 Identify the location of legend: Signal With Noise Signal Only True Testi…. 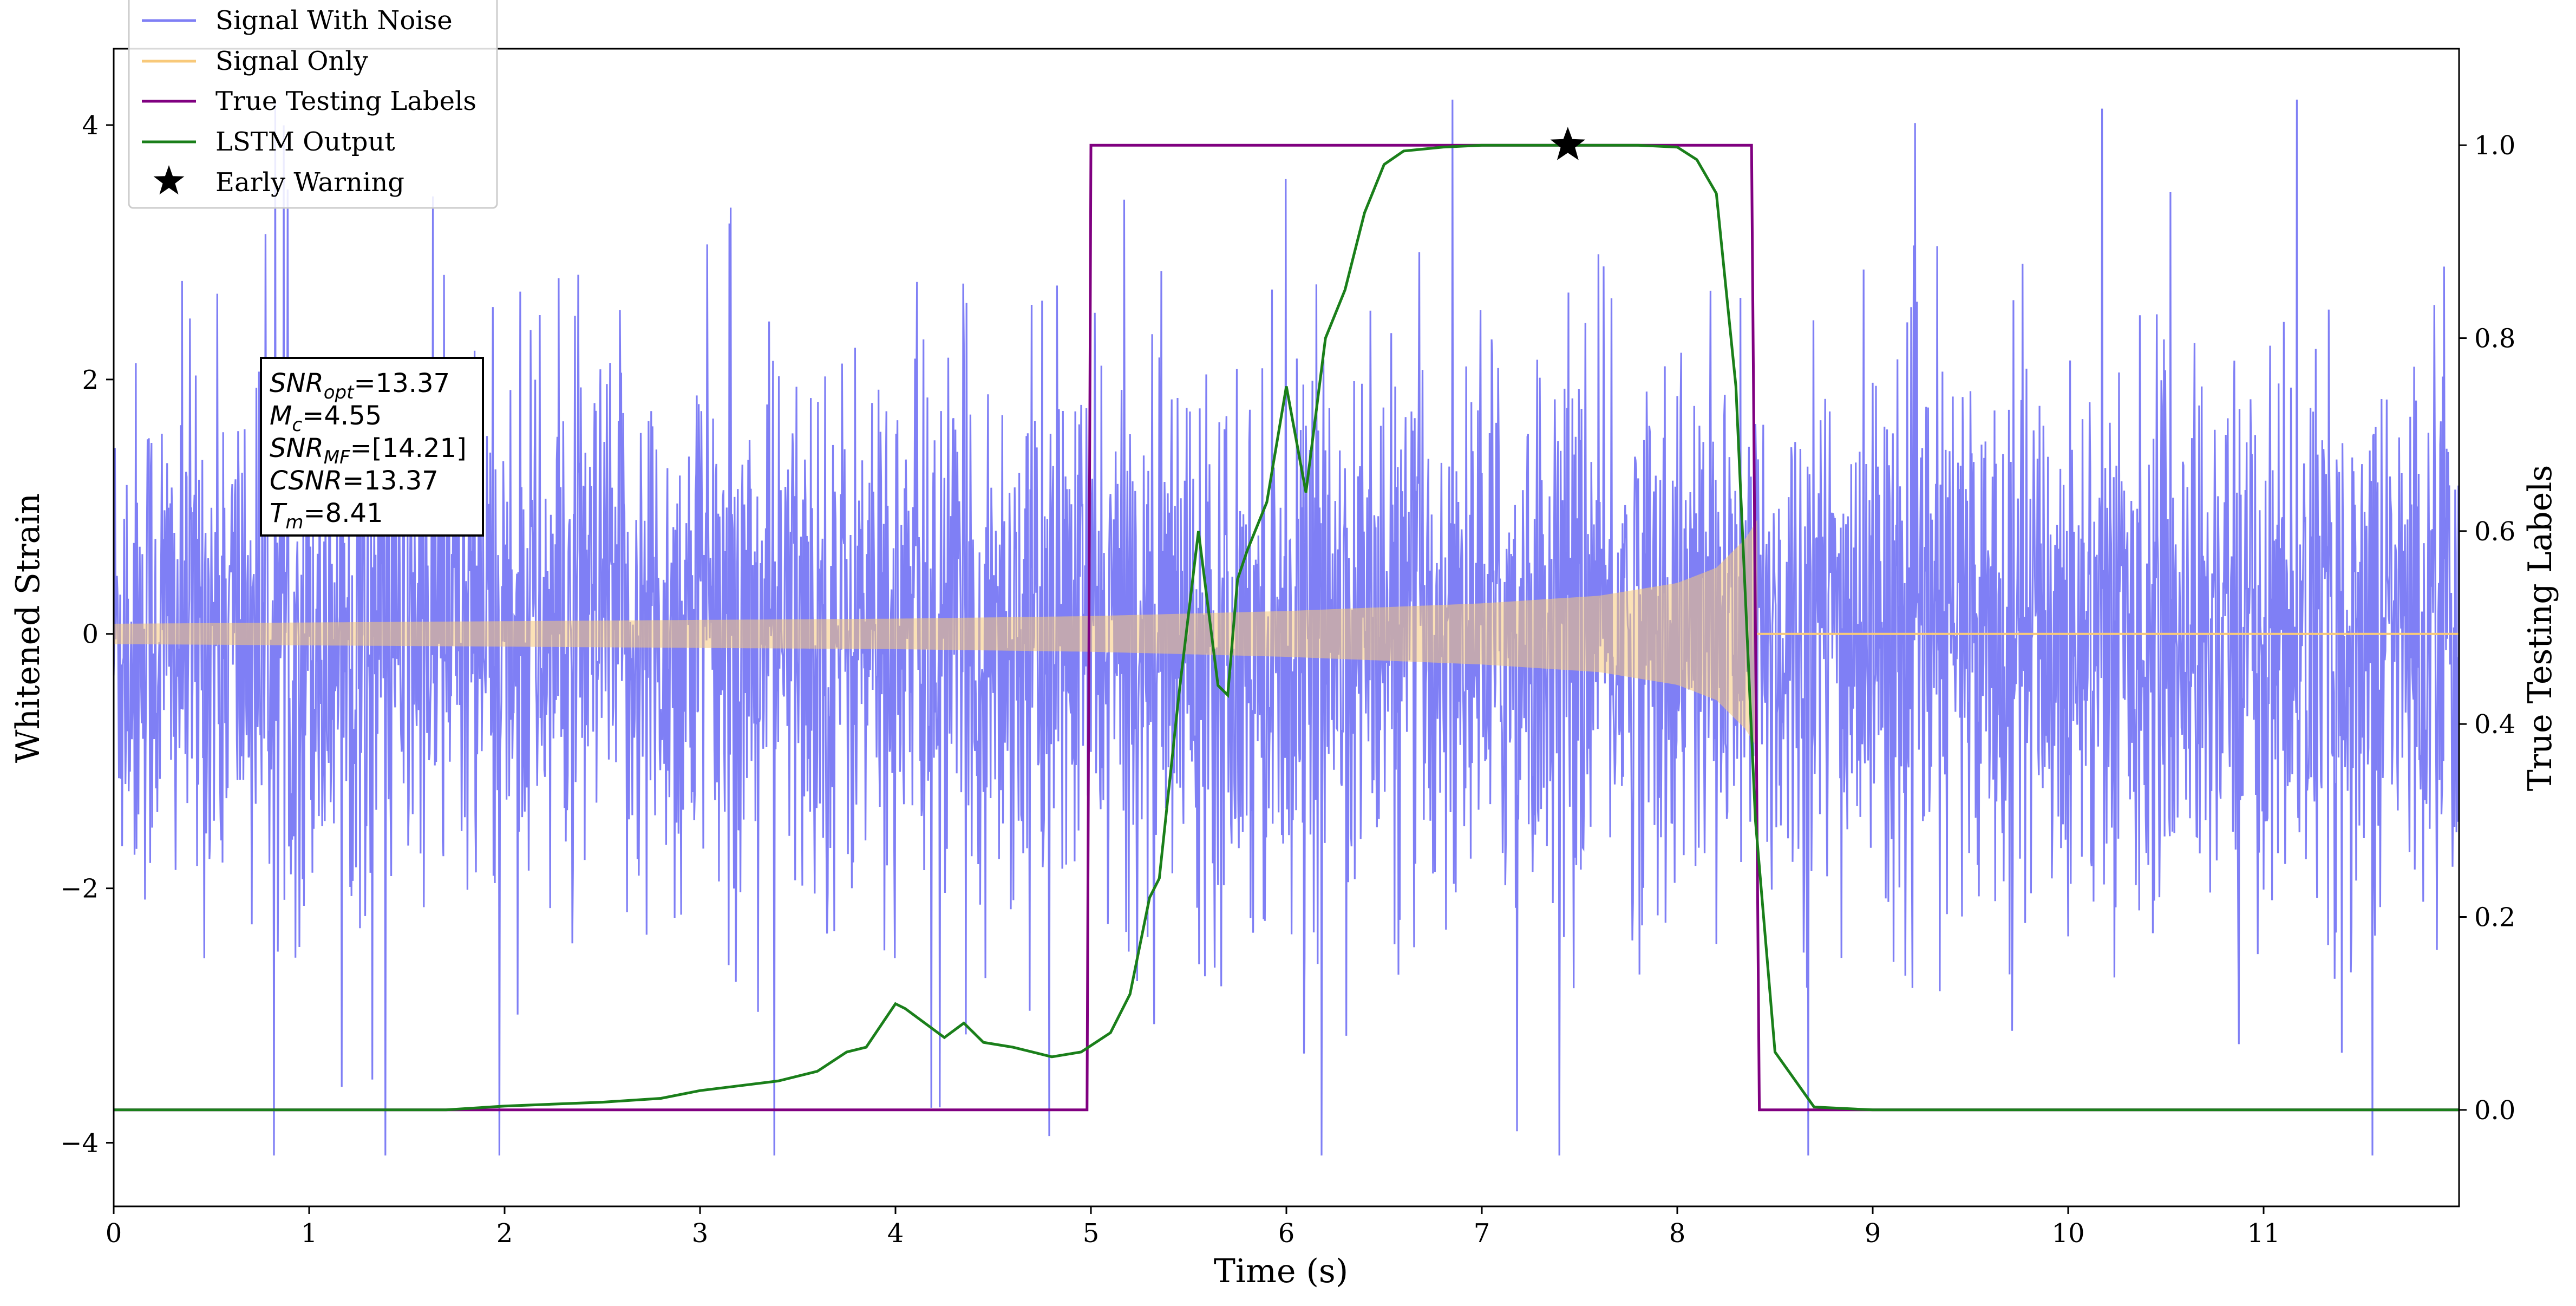
(313, 104).